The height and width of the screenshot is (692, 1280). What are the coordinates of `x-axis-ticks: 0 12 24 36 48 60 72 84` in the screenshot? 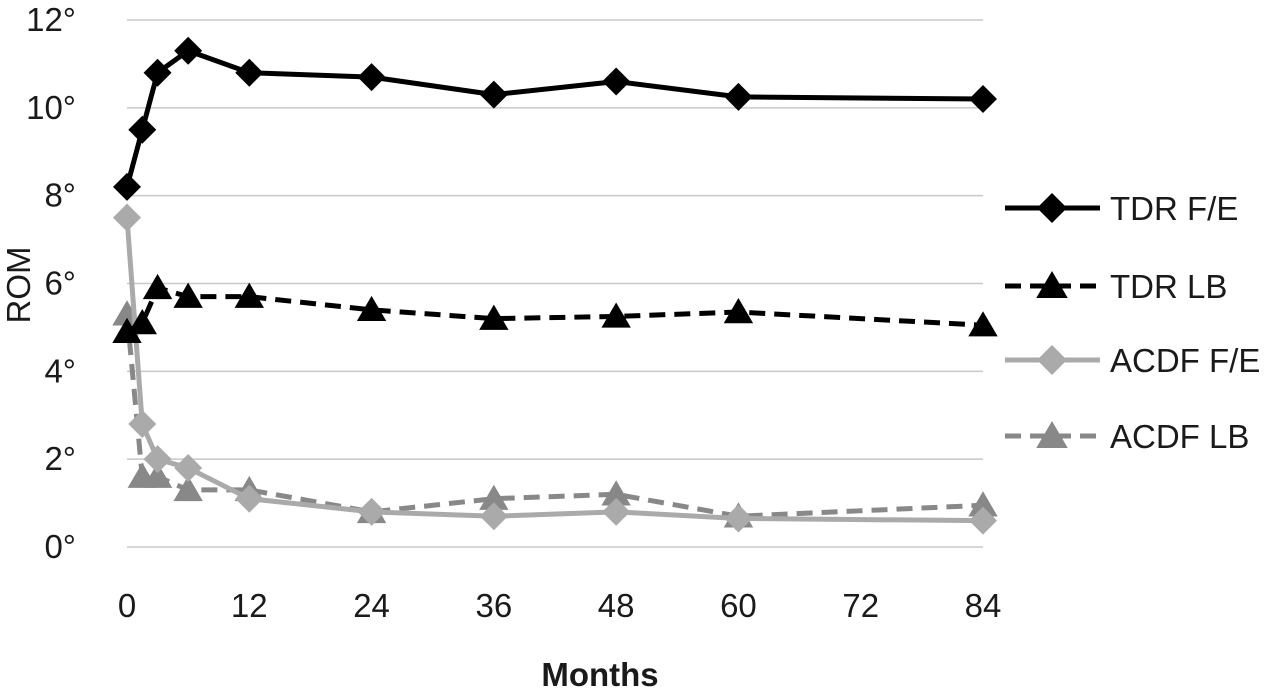 It's located at (560, 605).